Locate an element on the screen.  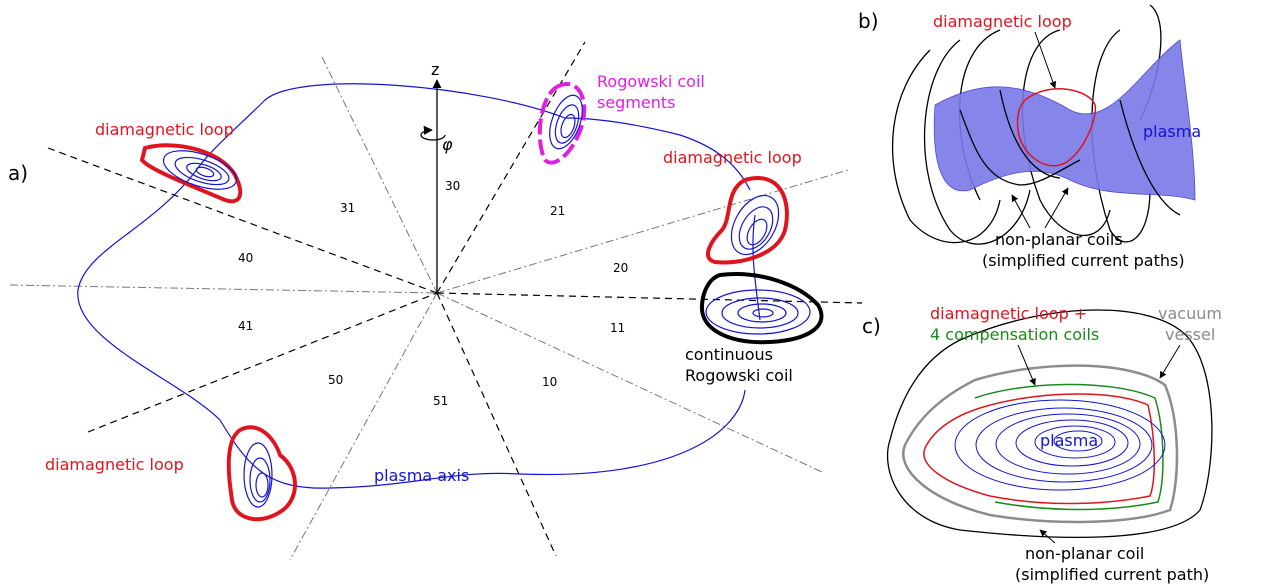
annotation: plasma axis is located at coordinates (421, 475).